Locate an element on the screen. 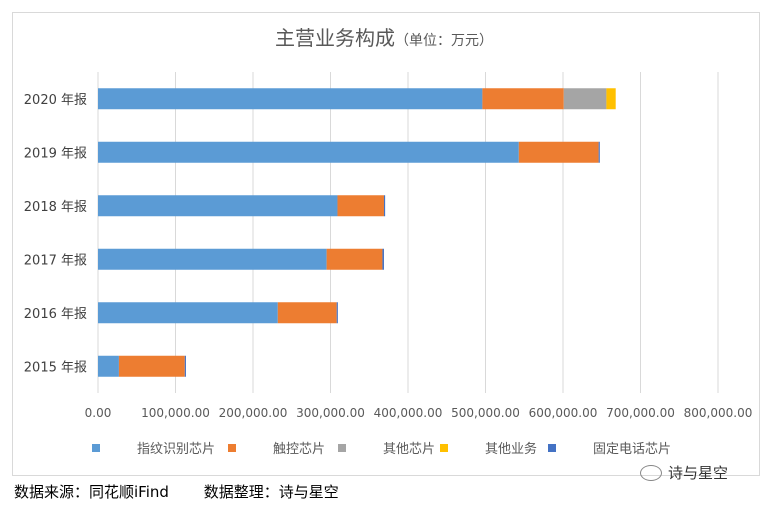  y-category-label: 2018 年报 is located at coordinates (55, 207).